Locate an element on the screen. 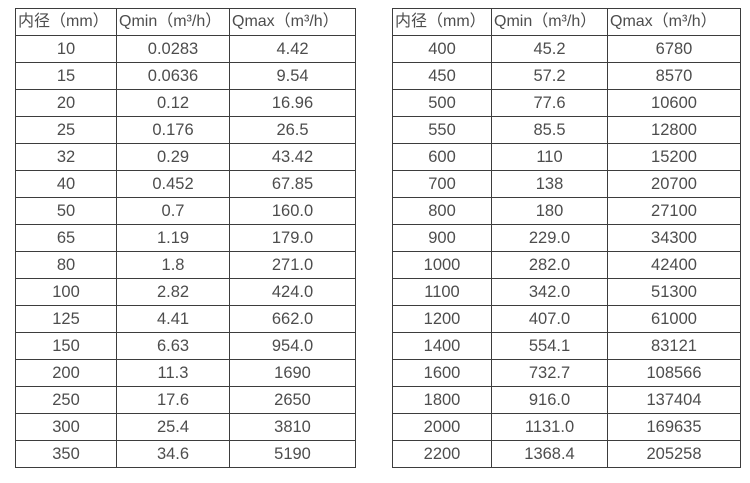  table-row: 250 17.6 2650 is located at coordinates (185, 400).